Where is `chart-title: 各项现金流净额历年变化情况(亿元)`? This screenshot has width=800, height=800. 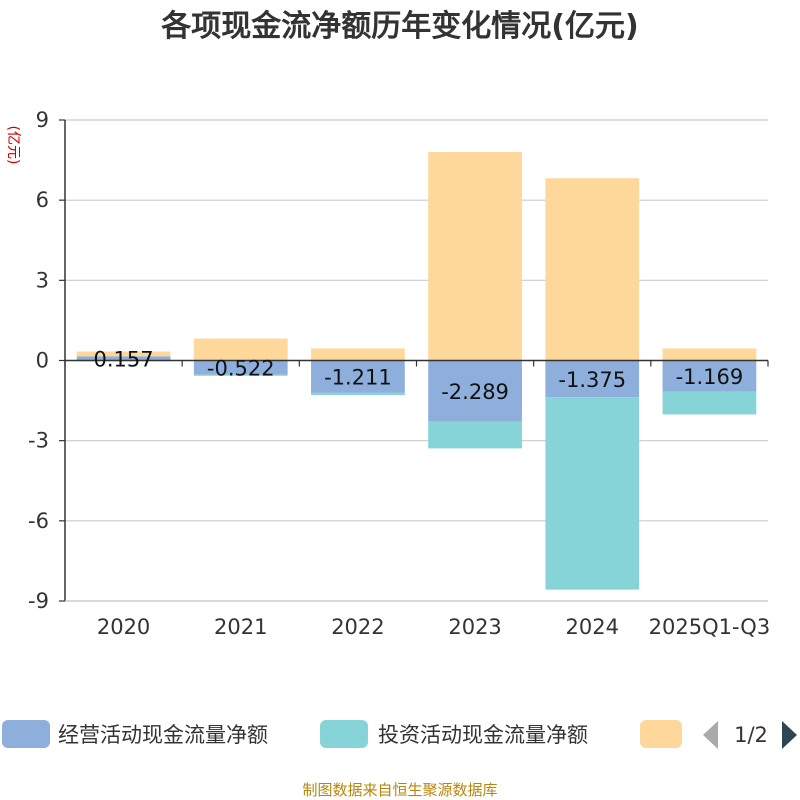 chart-title: 各项现金流净额历年变化情况(亿元) is located at coordinates (399, 26).